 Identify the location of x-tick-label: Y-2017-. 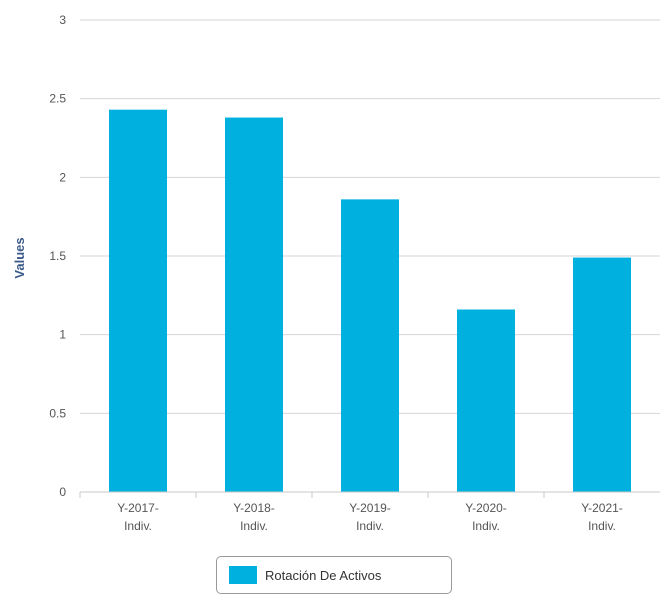
(138, 508).